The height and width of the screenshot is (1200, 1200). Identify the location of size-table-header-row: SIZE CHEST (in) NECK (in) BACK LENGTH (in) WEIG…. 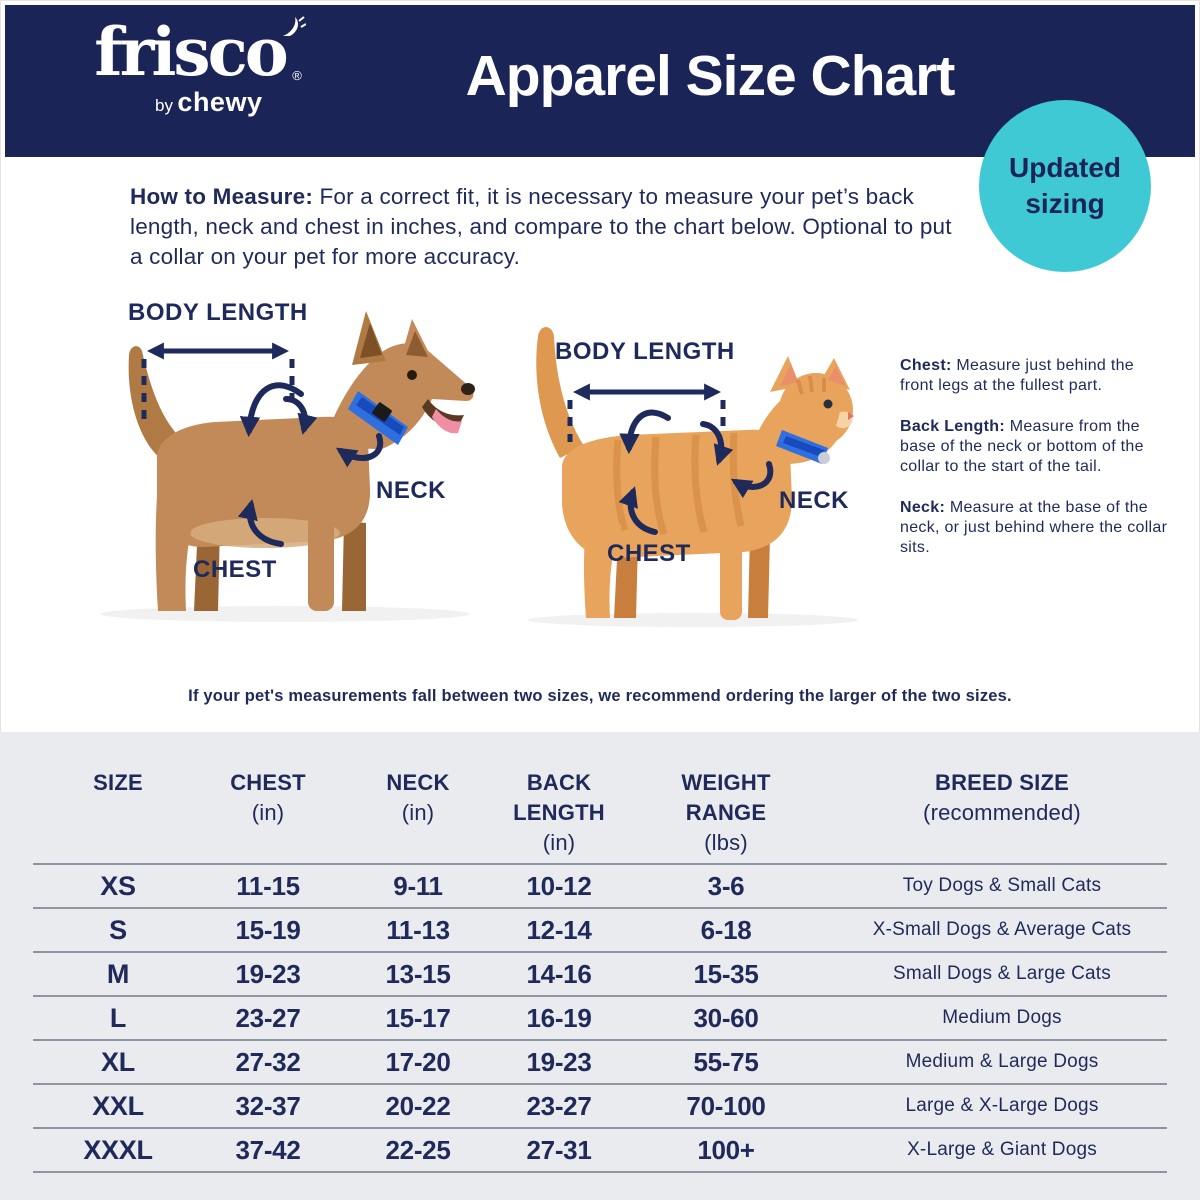
(600, 806).